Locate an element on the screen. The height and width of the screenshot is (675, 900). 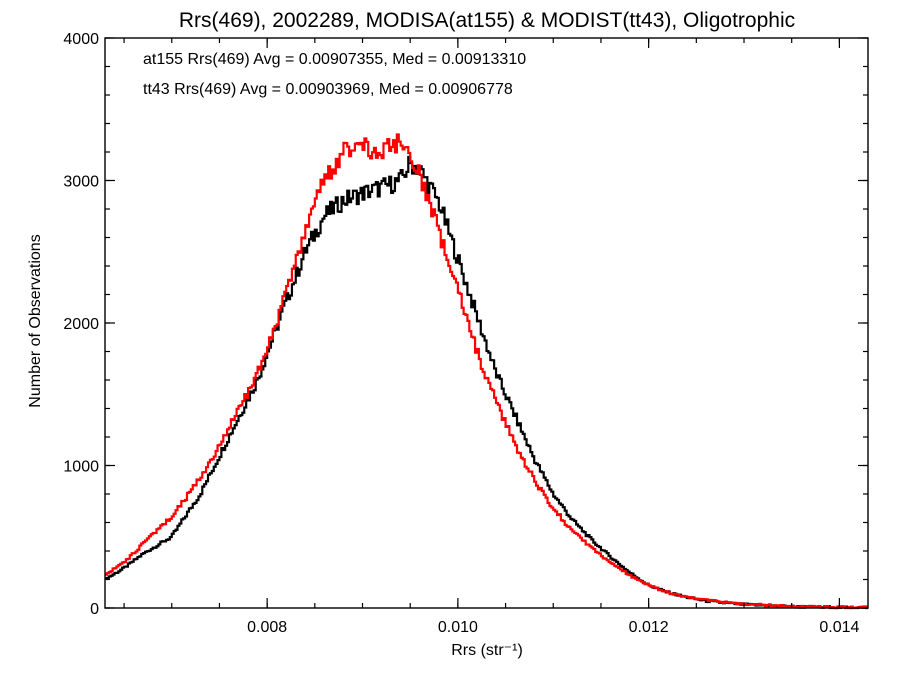
x-tick-label: 0.012 is located at coordinates (649, 627).